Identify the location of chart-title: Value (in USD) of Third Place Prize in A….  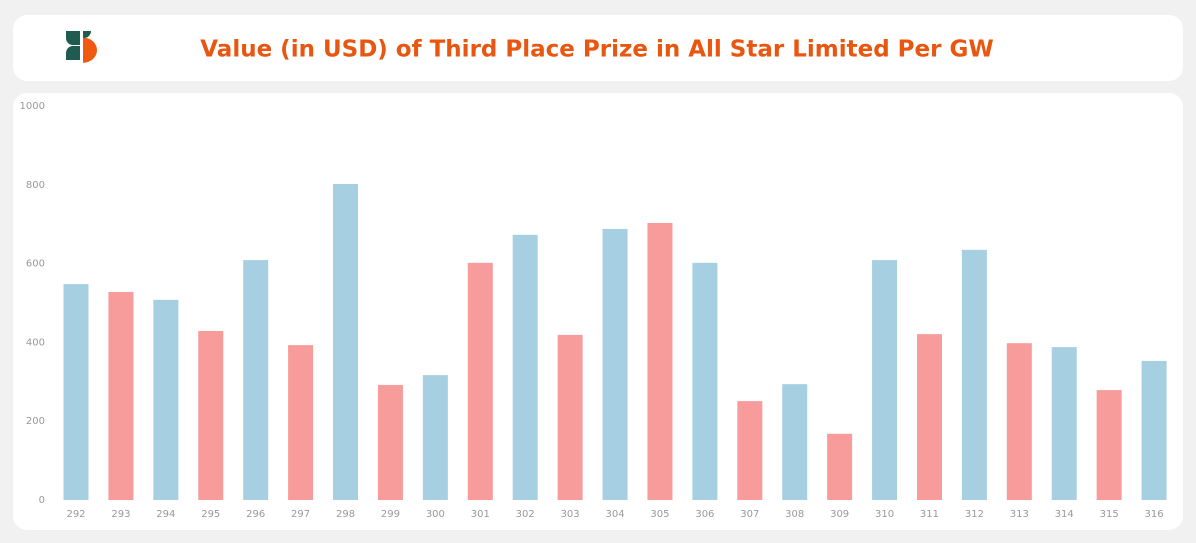
(597, 50).